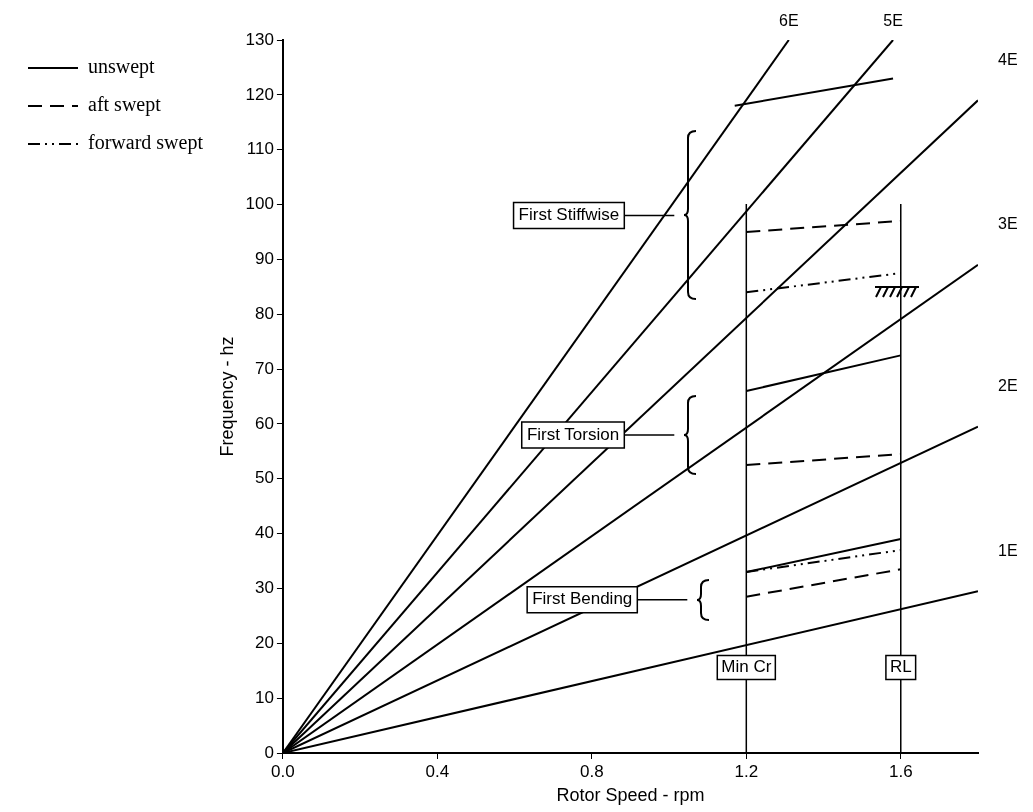 The height and width of the screenshot is (812, 1033). Describe the element at coordinates (283, 771) in the screenshot. I see `x-tick-label: 0.0` at that location.